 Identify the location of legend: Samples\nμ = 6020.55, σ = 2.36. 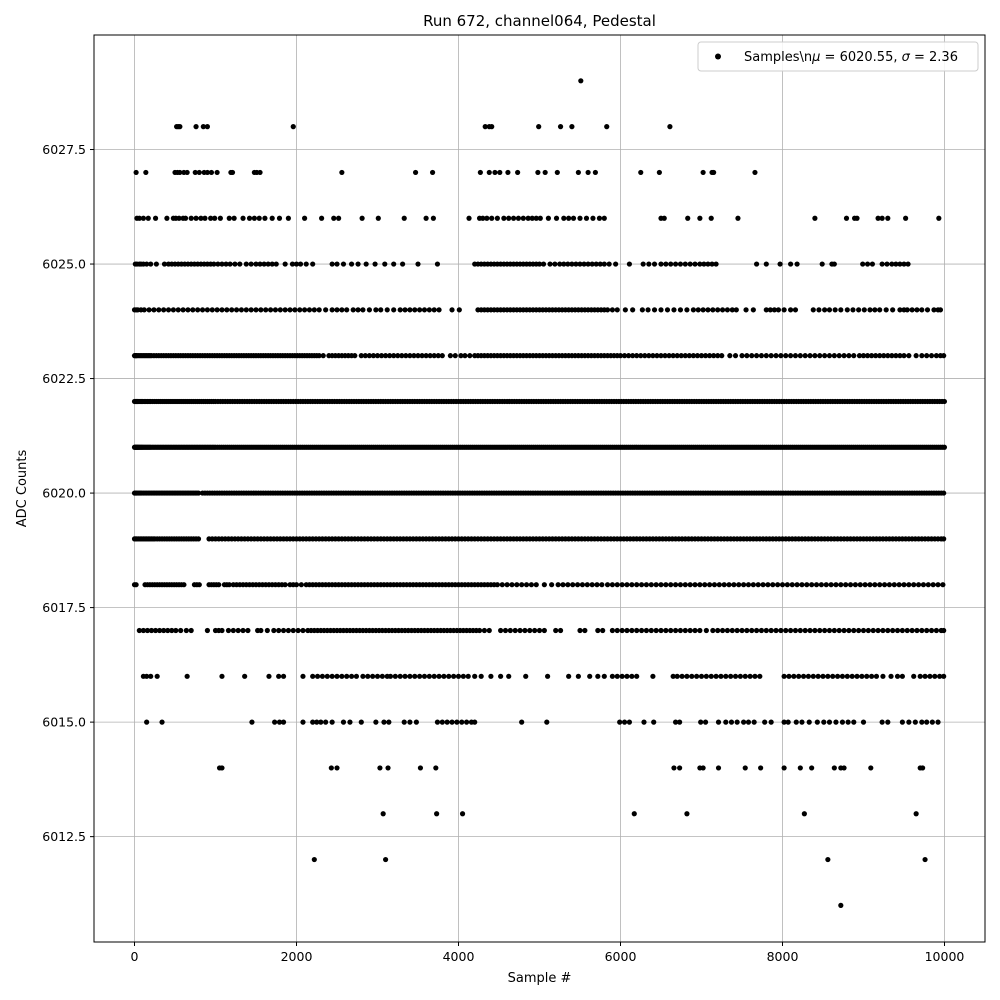
(838, 56).